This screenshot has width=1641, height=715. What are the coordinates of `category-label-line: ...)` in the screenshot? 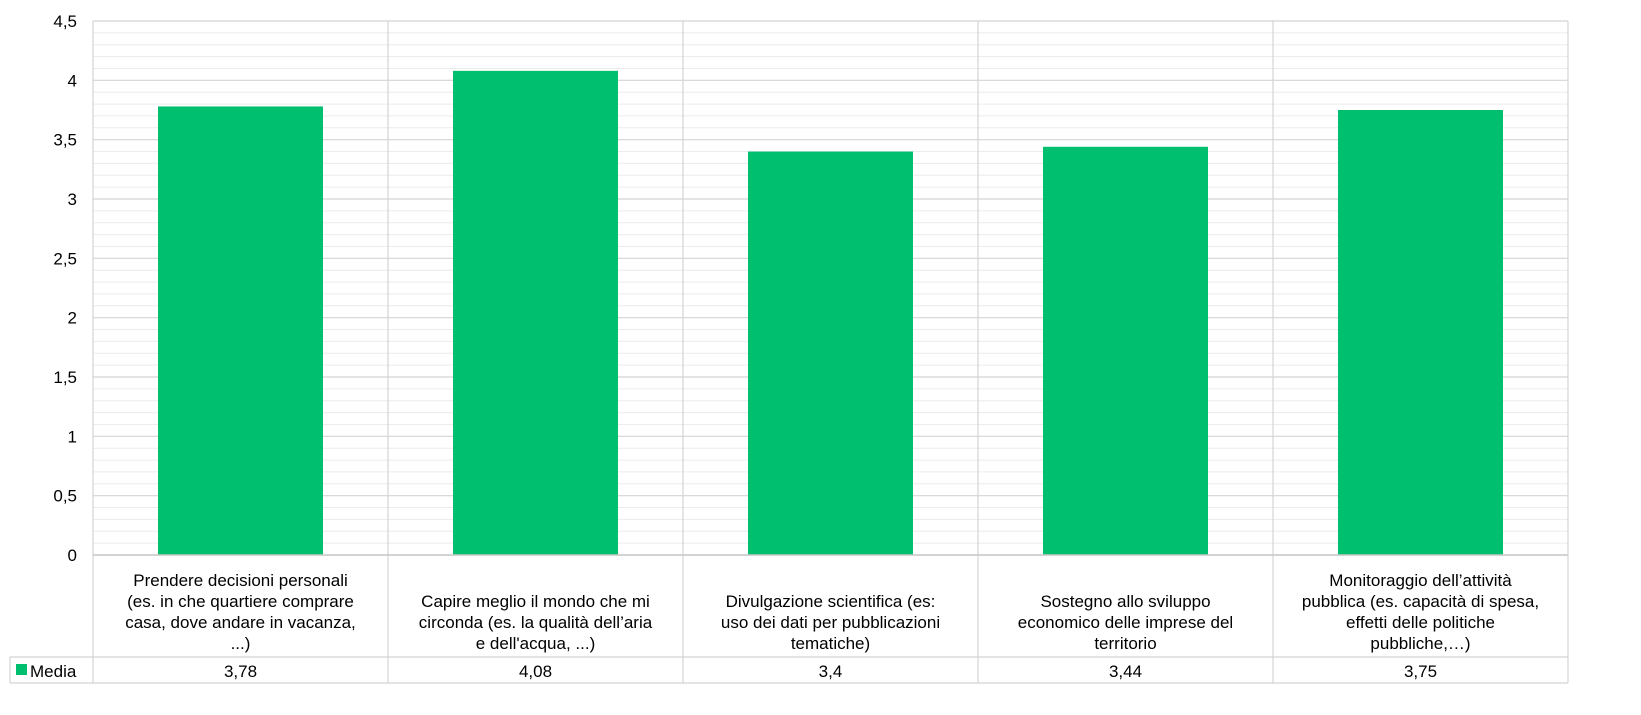 It's located at (241, 643).